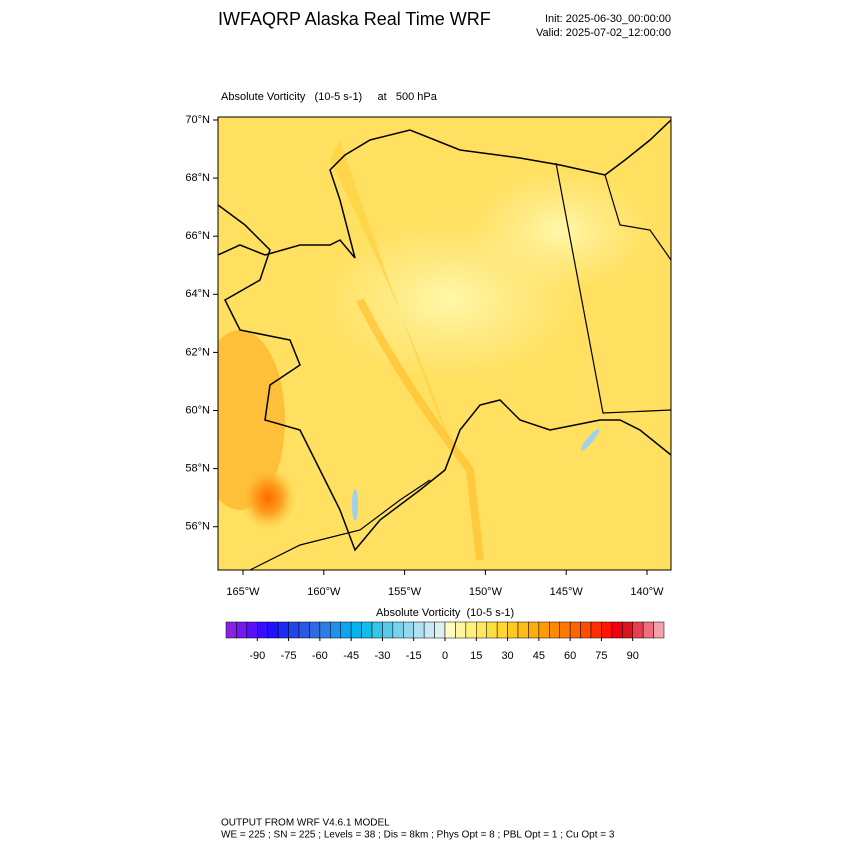  I want to click on lon-label: 165°W, so click(243, 592).